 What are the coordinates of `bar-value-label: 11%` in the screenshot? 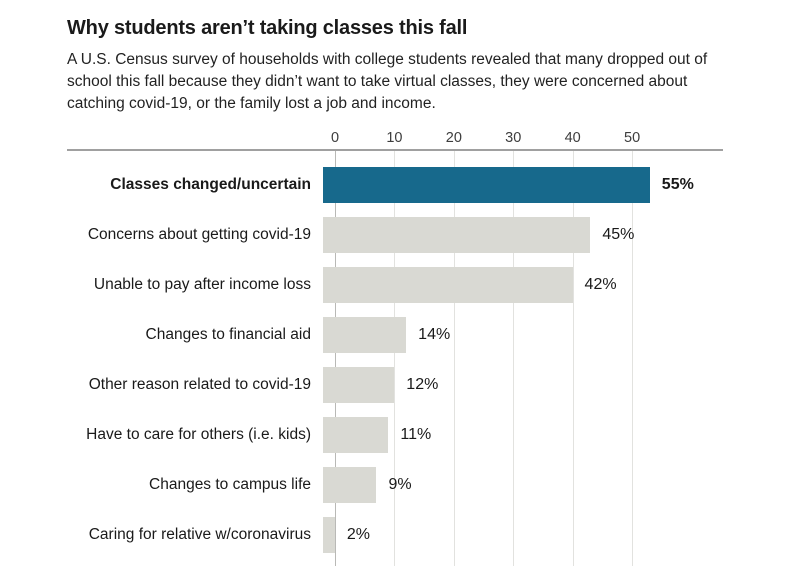 It's located at (416, 434).